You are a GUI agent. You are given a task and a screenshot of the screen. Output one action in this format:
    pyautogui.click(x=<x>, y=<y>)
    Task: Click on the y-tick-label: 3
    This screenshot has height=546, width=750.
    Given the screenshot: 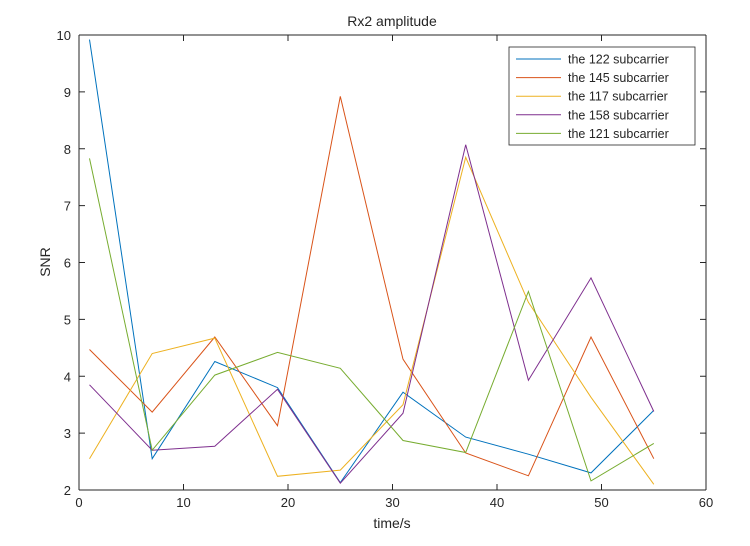 What is the action you would take?
    pyautogui.click(x=67, y=433)
    